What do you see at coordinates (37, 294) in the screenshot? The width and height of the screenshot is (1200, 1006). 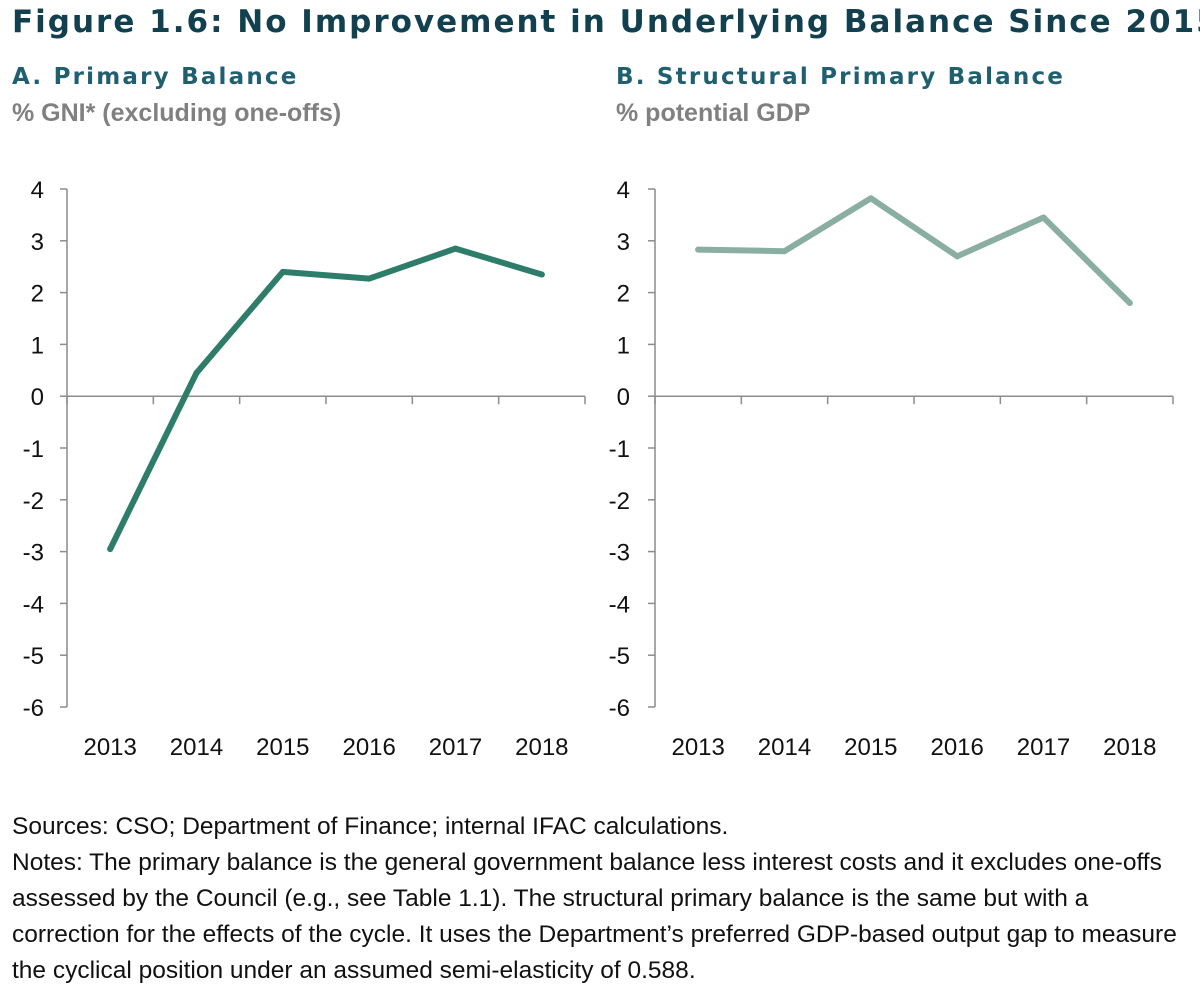 I see `panel-a-y-tick-label: 2` at bounding box center [37, 294].